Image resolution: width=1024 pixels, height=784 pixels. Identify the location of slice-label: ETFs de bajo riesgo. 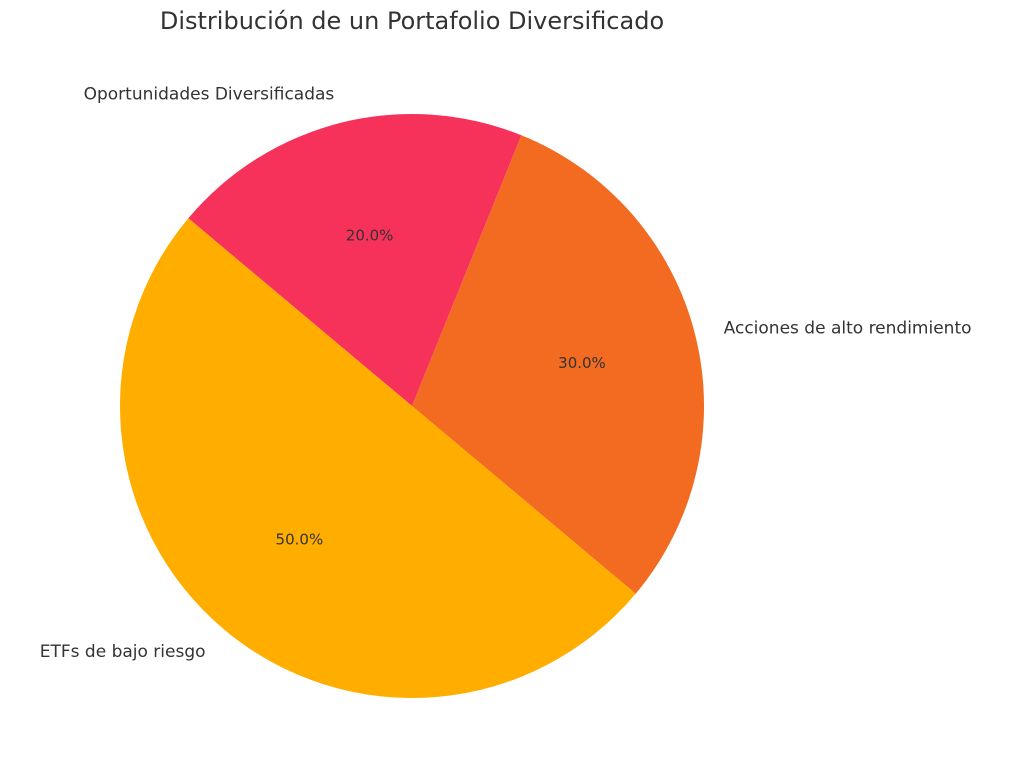
(123, 652).